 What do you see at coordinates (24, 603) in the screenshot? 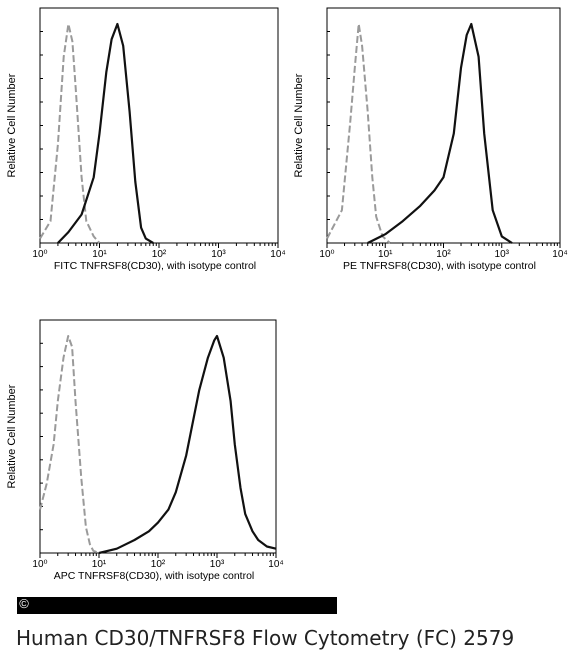
I see `copyright-symbol: ©` at bounding box center [24, 603].